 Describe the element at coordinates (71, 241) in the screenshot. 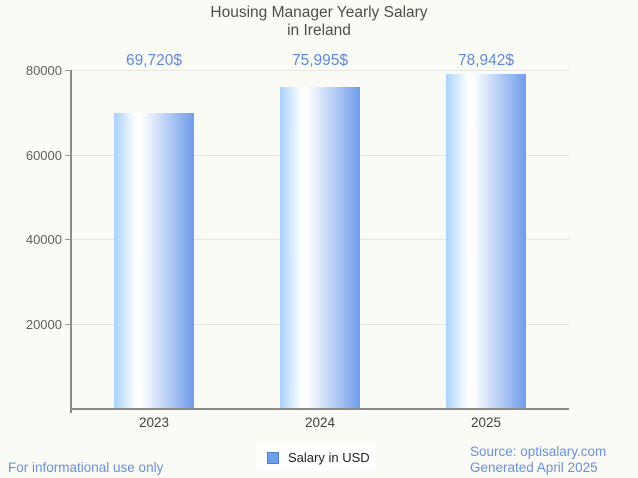

I see `y-axis-line` at that location.